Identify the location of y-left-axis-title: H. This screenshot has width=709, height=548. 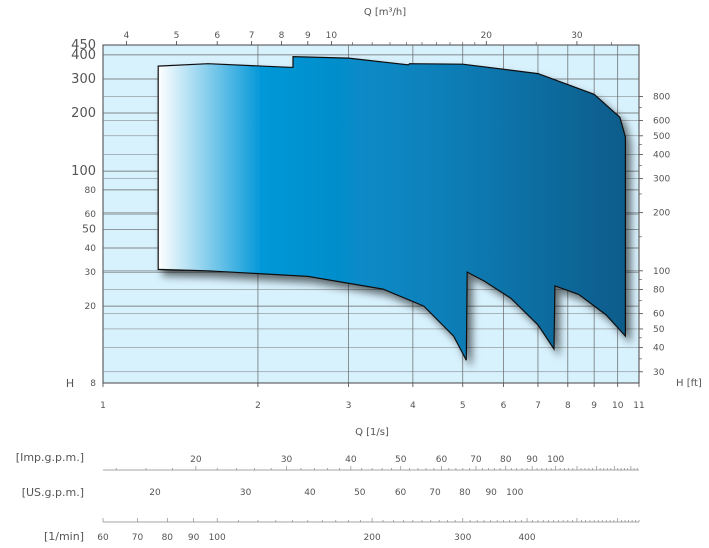
(70, 383).